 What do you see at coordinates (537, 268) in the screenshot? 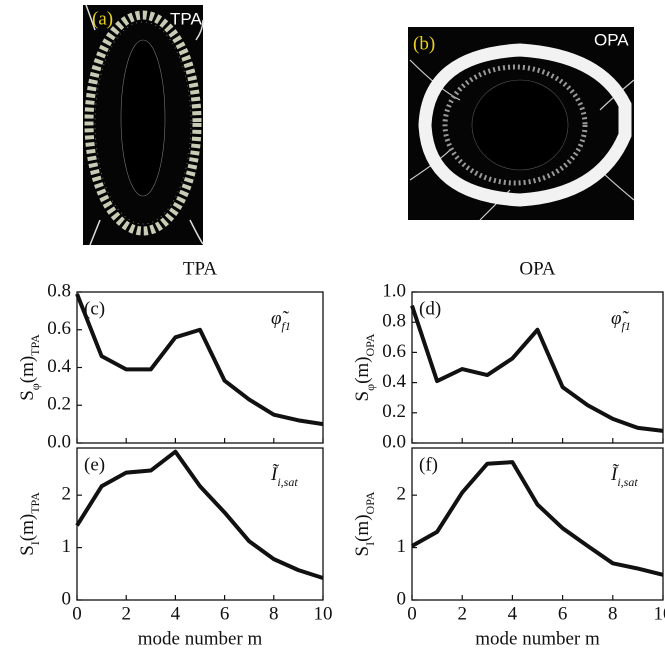
I see `column-title: OPA` at bounding box center [537, 268].